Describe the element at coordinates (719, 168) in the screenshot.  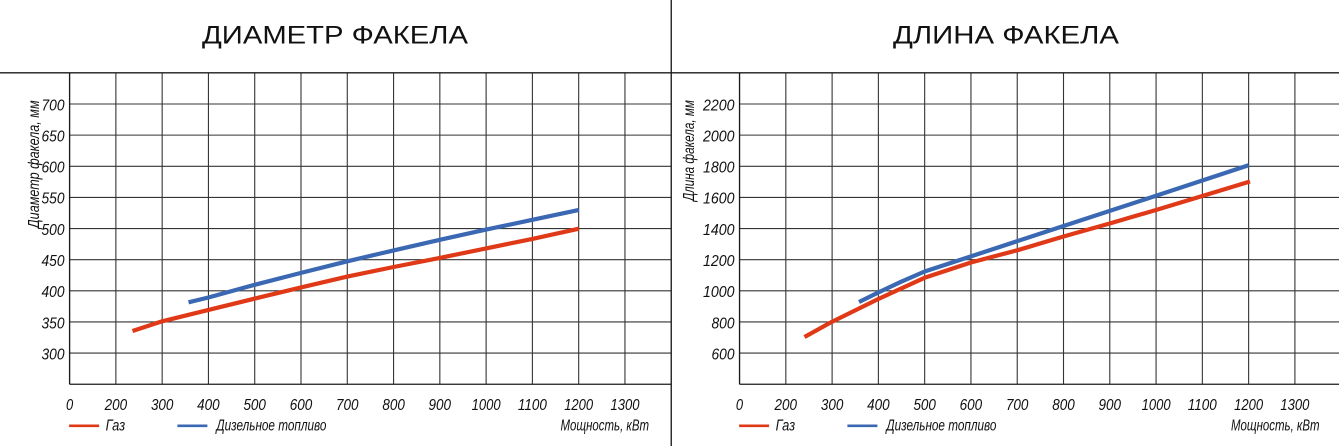
I see `svg-text: 1800` at that location.